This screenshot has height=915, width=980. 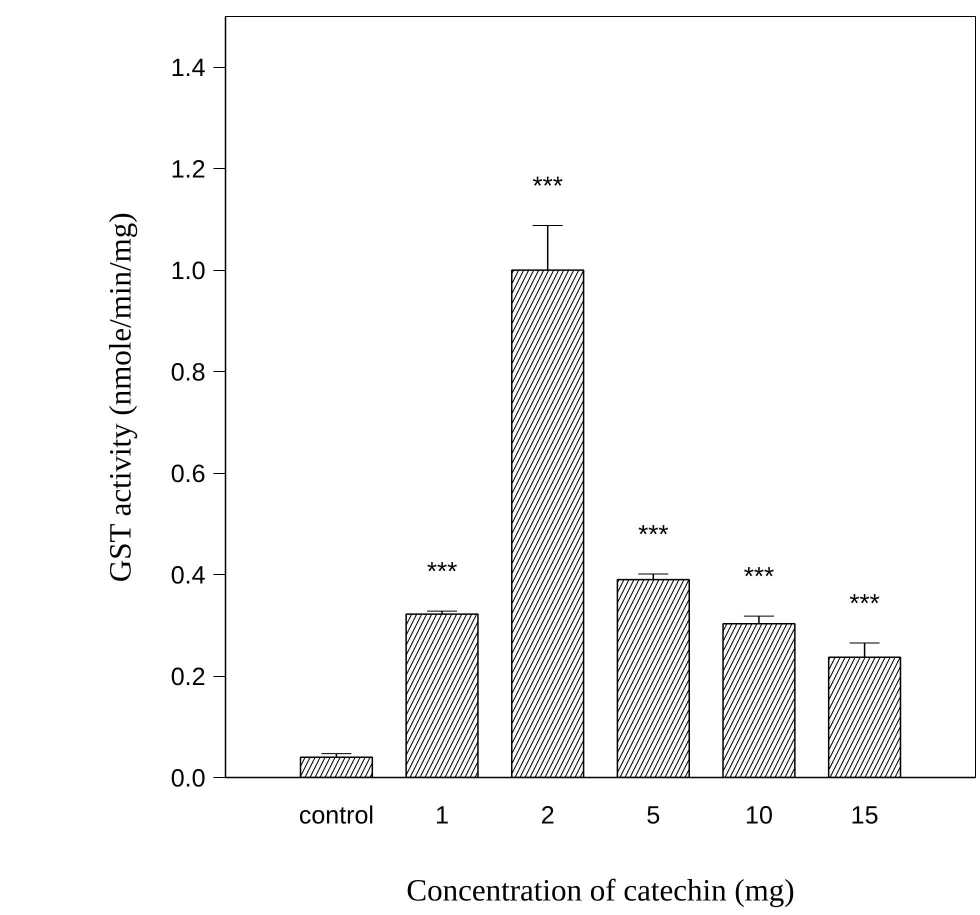 What do you see at coordinates (188, 778) in the screenshot?
I see `y-tick-label: 0.0` at bounding box center [188, 778].